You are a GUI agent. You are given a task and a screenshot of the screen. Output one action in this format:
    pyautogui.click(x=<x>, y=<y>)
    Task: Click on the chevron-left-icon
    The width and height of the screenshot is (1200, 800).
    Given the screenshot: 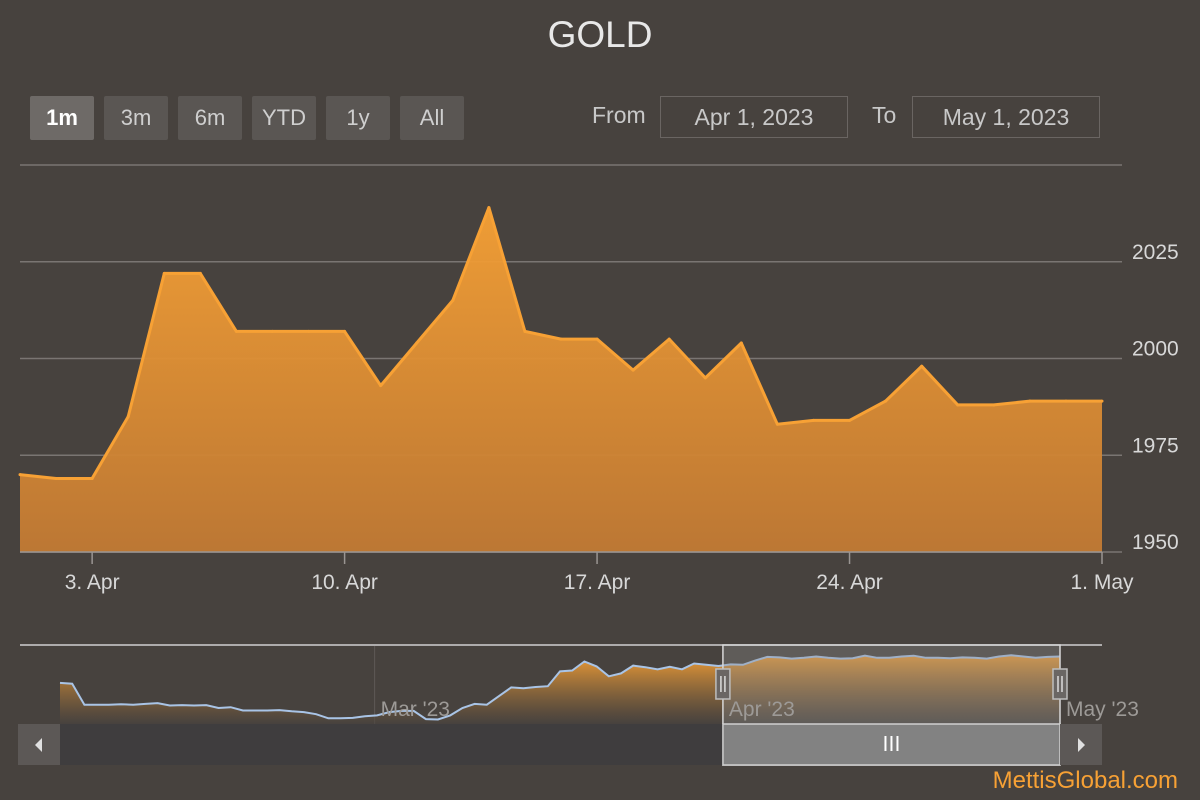 What is the action you would take?
    pyautogui.click(x=38, y=745)
    